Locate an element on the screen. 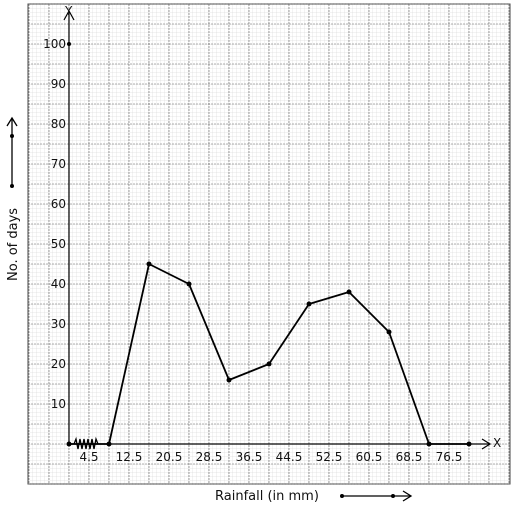 This screenshot has height=510, width=514. y-axis-top-point is located at coordinates (69, 44).